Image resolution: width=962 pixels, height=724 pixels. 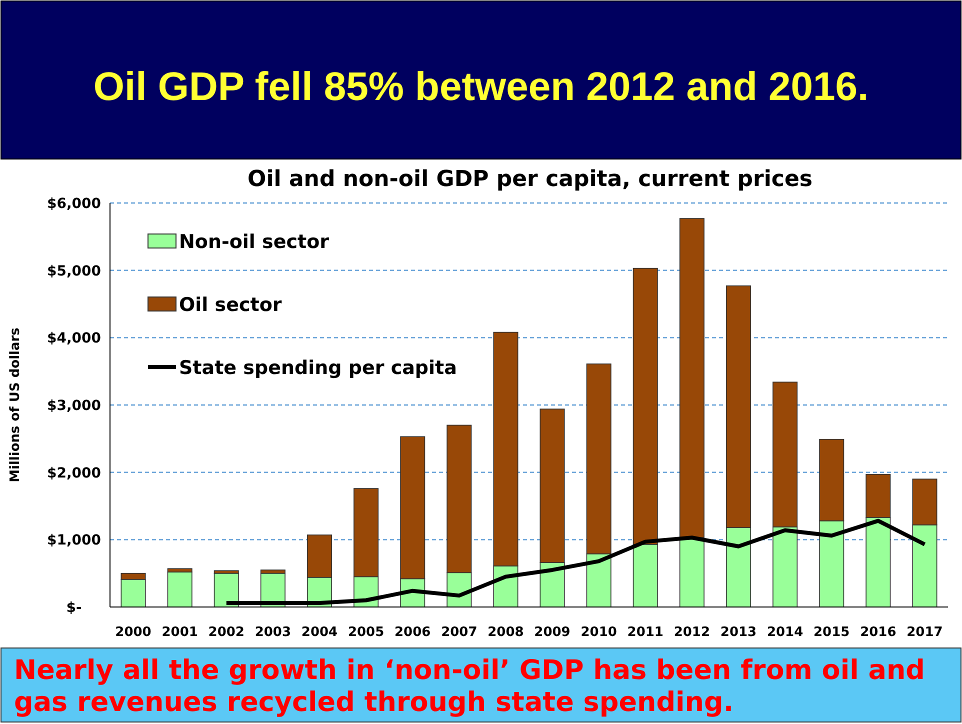 What do you see at coordinates (15, 404) in the screenshot?
I see `y-axis-title: Millions of US dollars` at bounding box center [15, 404].